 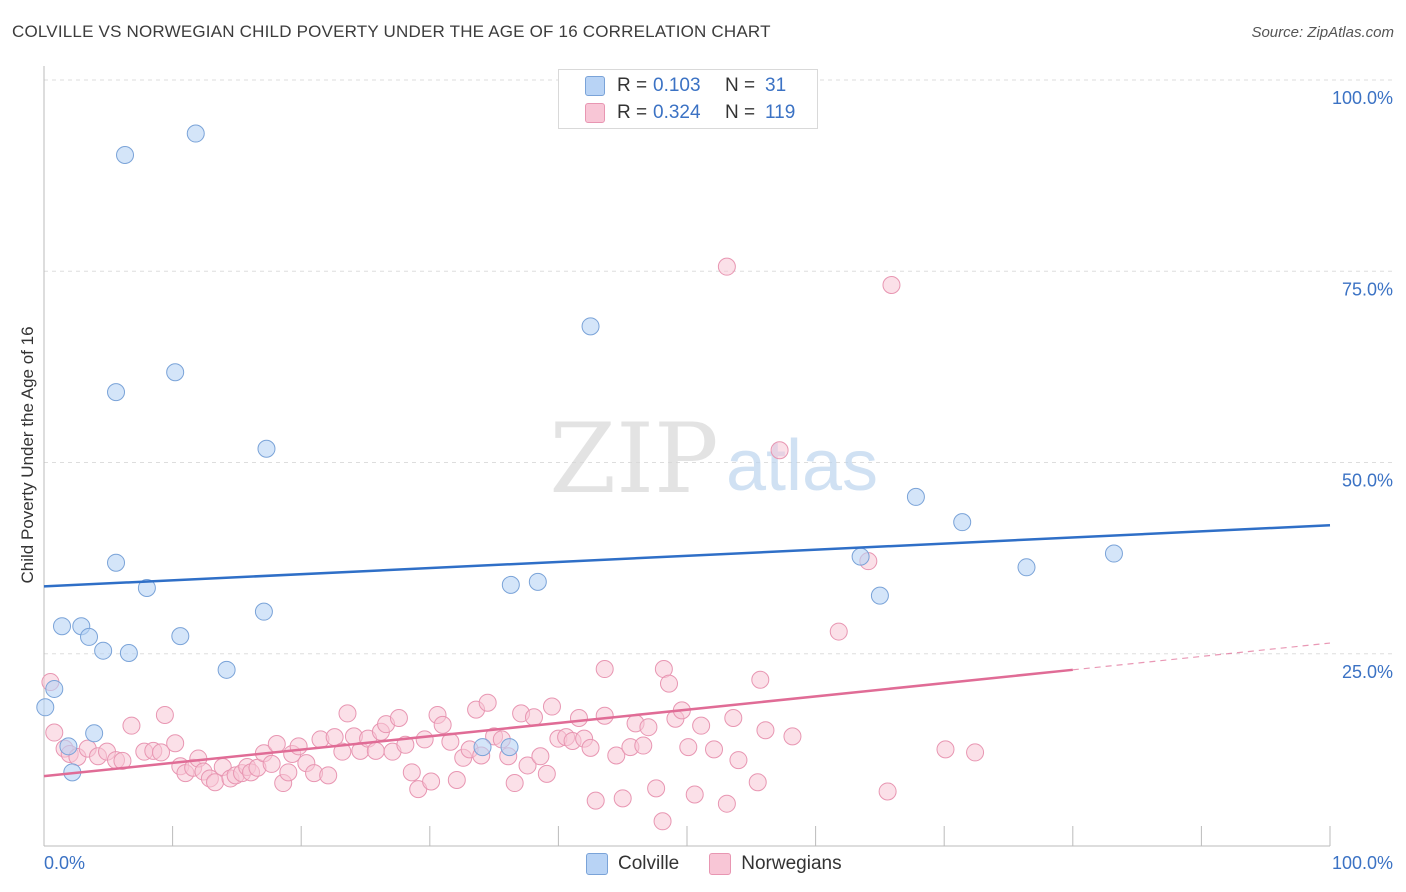 What do you see at coordinates (1367, 289) in the screenshot?
I see `y-tick-label: 75.0%` at bounding box center [1367, 289].